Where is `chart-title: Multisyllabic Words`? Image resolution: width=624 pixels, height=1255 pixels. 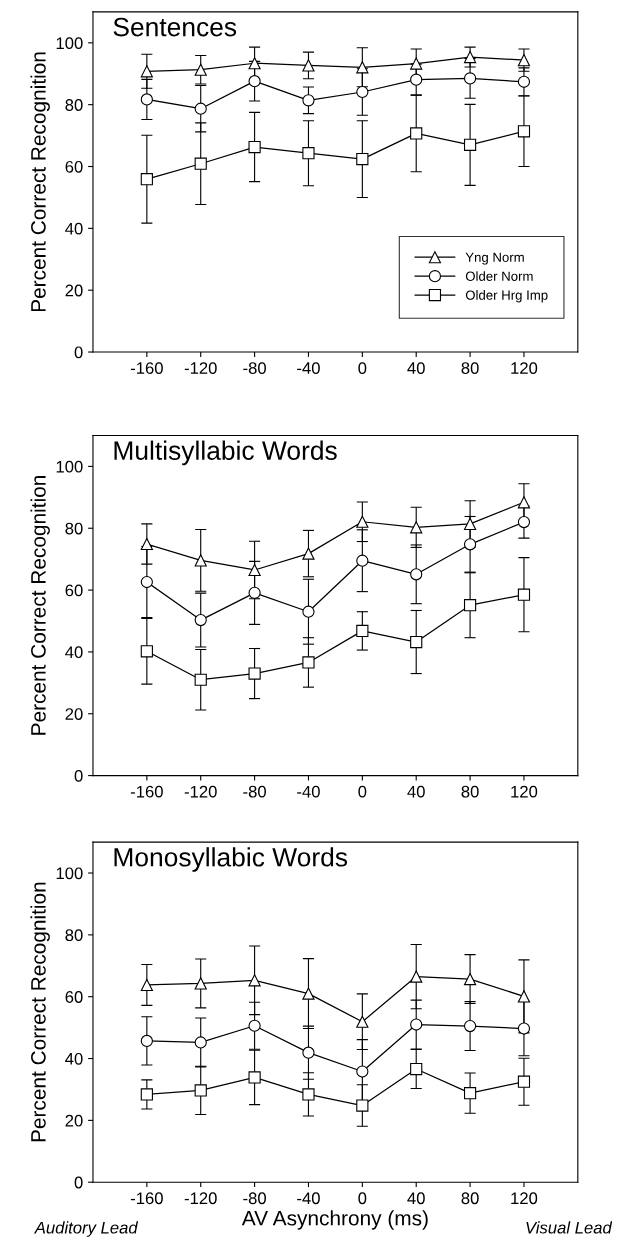
chart-title: Multisyllabic Words is located at coordinates (225, 453).